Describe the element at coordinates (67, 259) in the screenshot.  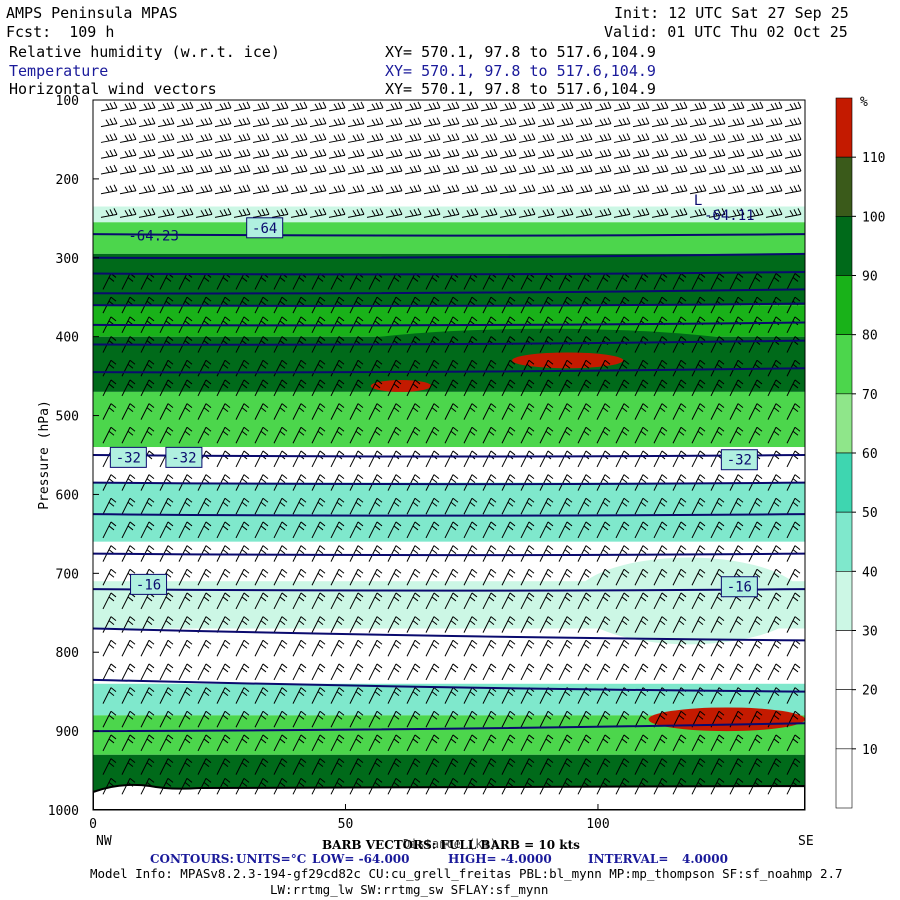
I see `y-tick-label-2: 300` at that location.